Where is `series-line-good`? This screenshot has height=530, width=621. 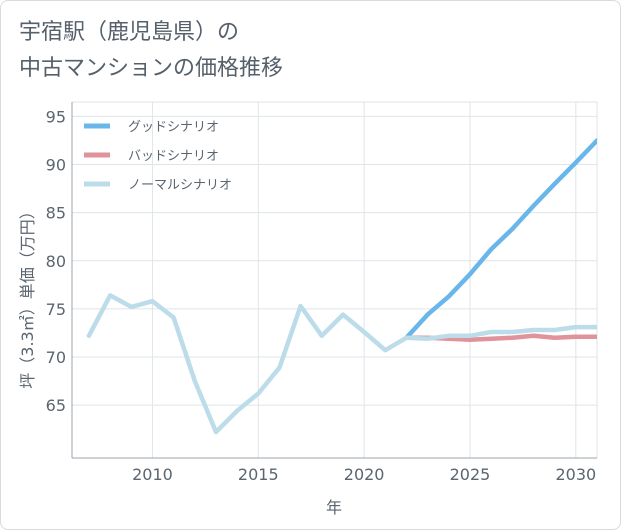 series-line-good is located at coordinates (500, 239).